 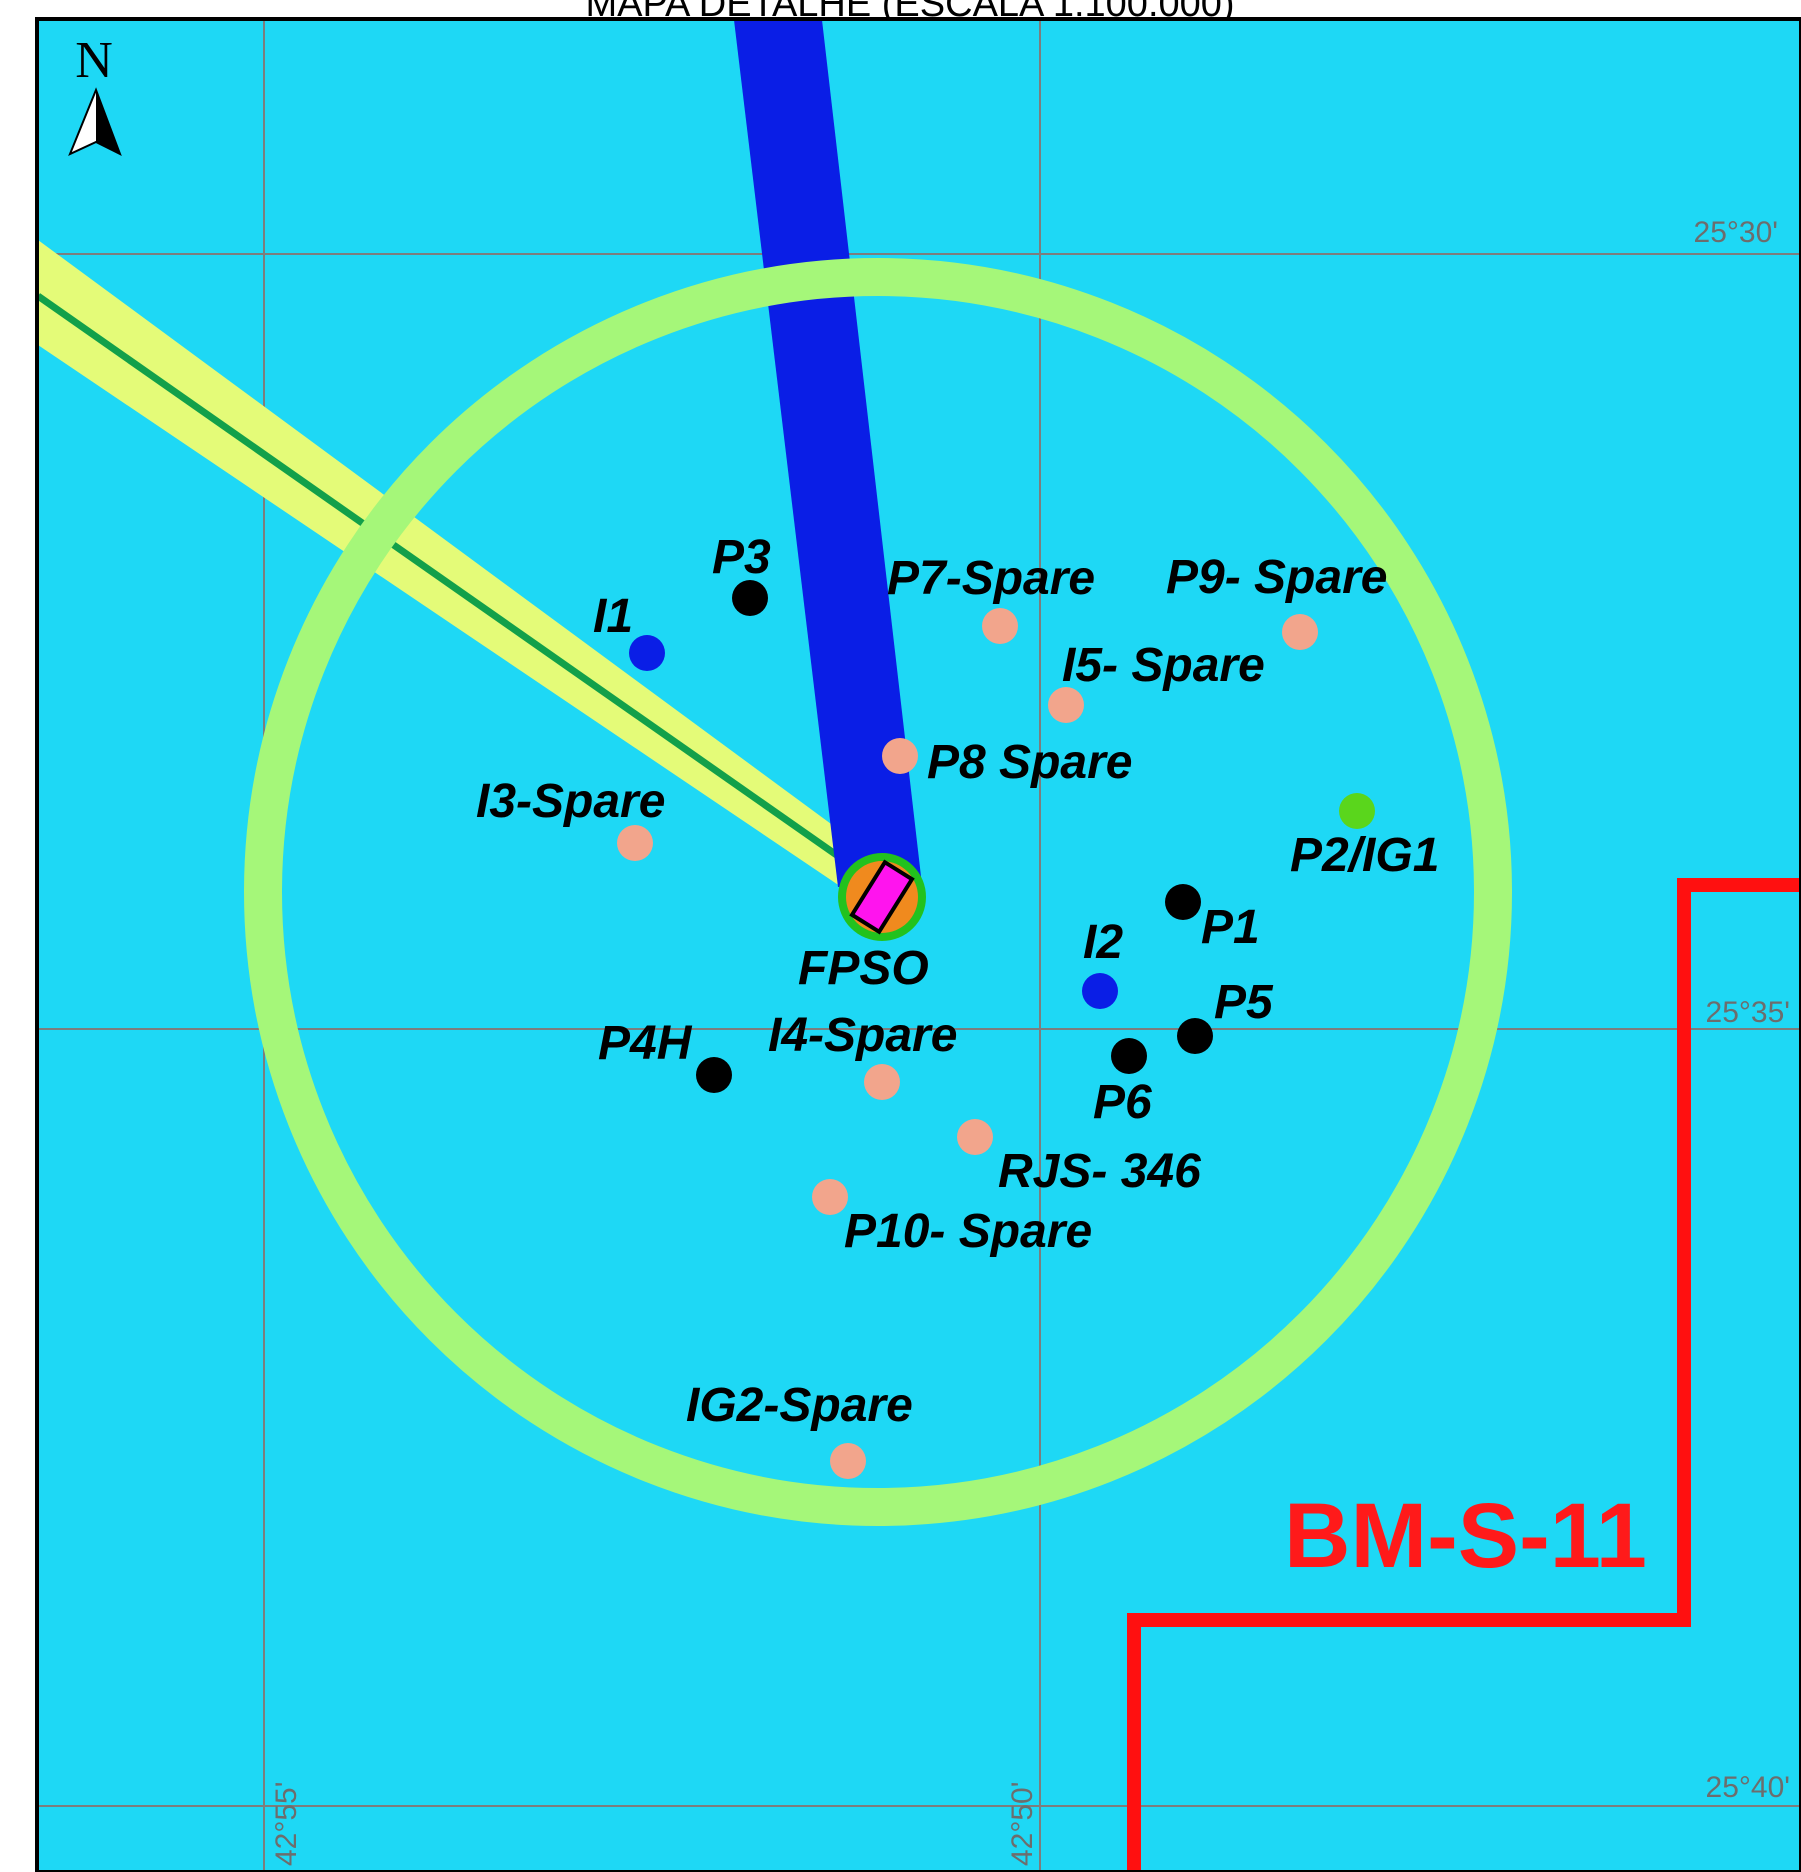 I want to click on well-label-p4h: P4H, so click(x=645, y=1043).